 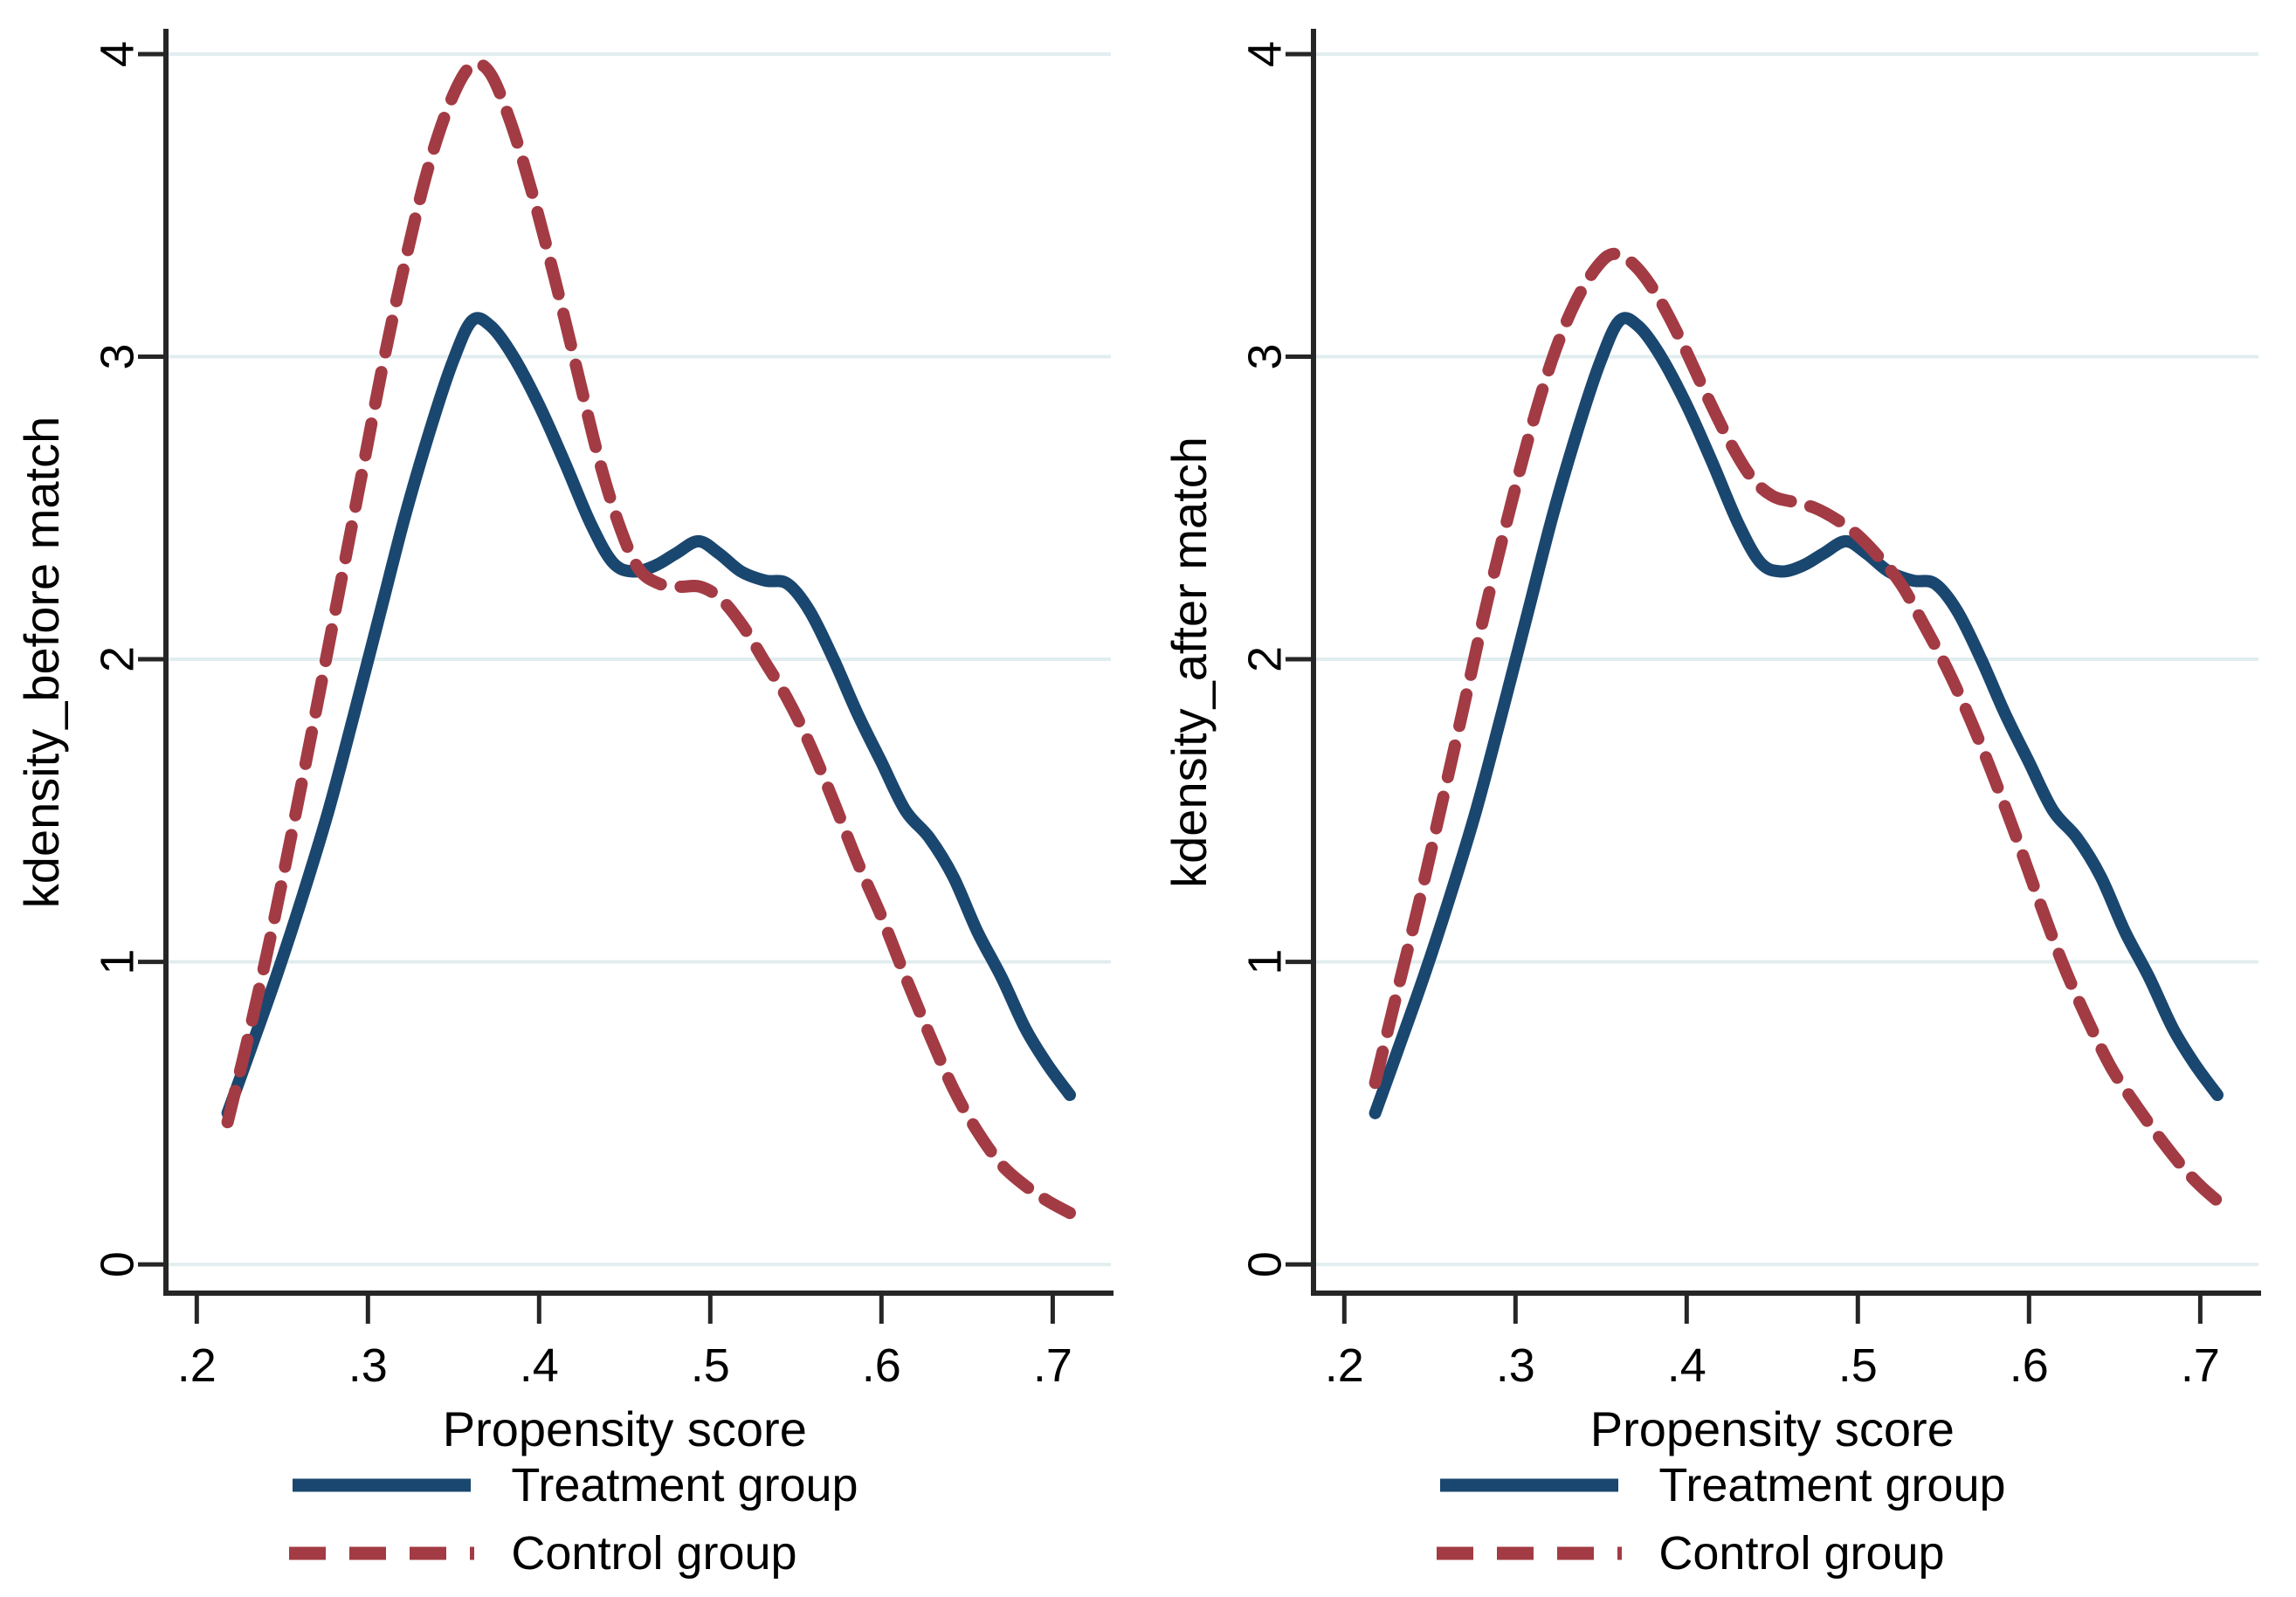 What do you see at coordinates (41, 662) in the screenshot?
I see `y-axis-title: kdensity_before match` at bounding box center [41, 662].